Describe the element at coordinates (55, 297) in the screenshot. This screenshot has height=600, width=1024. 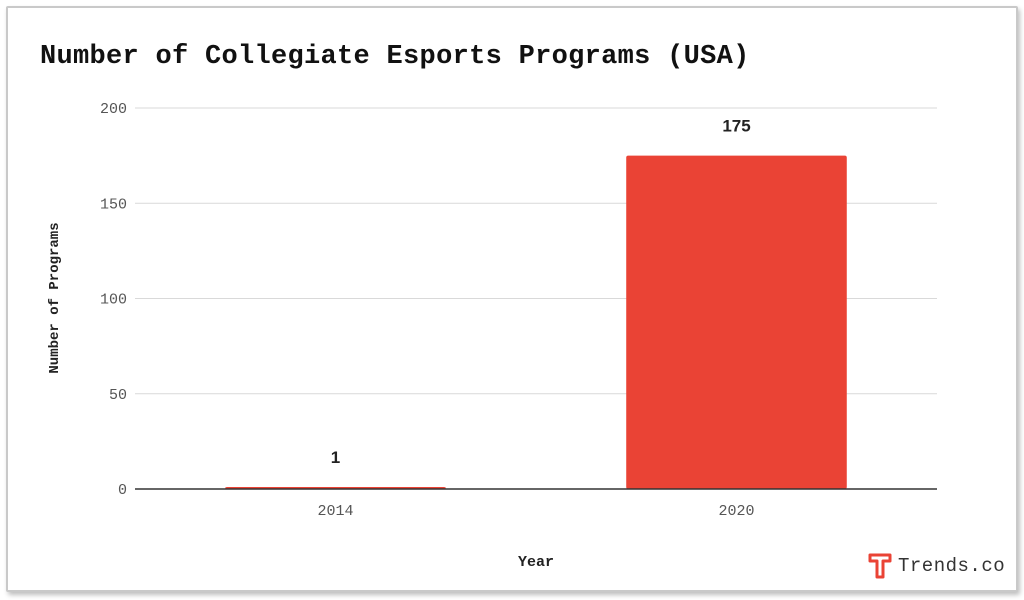
I see `y-axis-label: Number of Programs` at that location.